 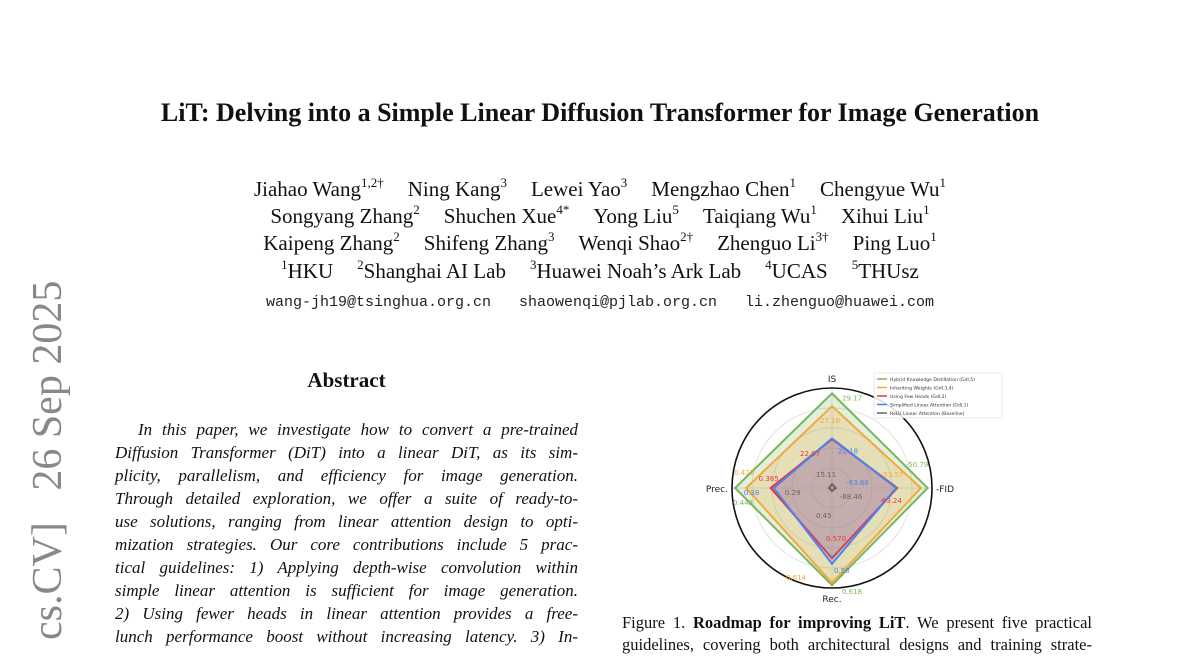 I want to click on value-label: 0.618, so click(x=852, y=592).